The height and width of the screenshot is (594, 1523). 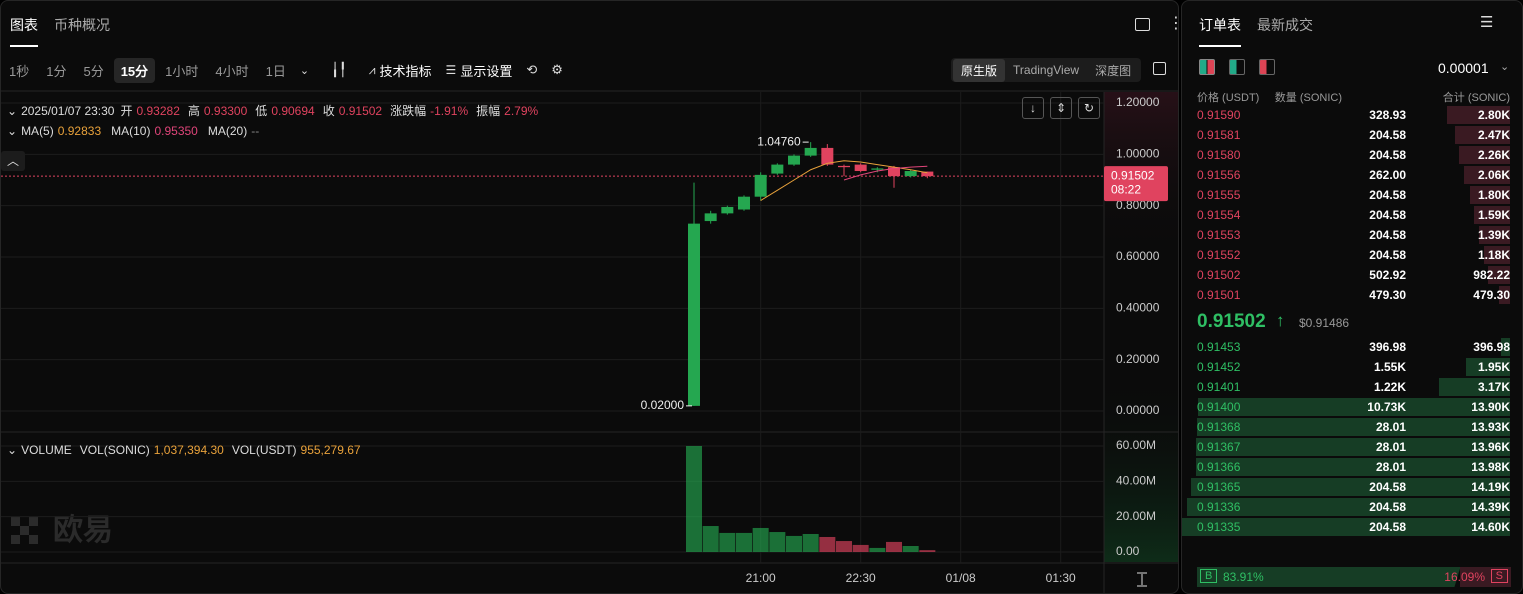 I want to click on tab: 订单表, so click(x=1220, y=25).